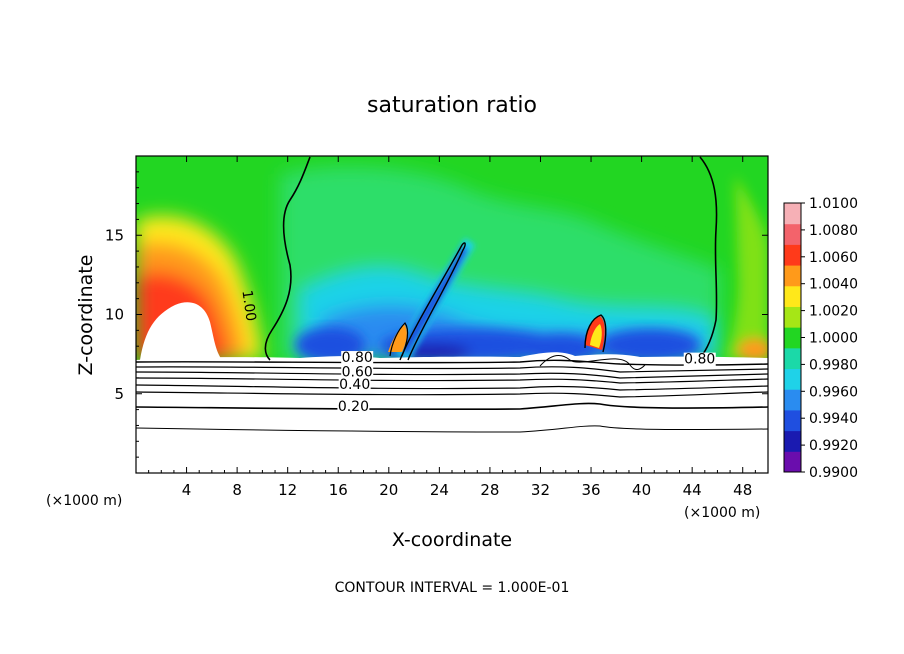 Image resolution: width=904 pixels, height=654 pixels. What do you see at coordinates (287, 490) in the screenshot?
I see `x-tick-label: 12` at bounding box center [287, 490].